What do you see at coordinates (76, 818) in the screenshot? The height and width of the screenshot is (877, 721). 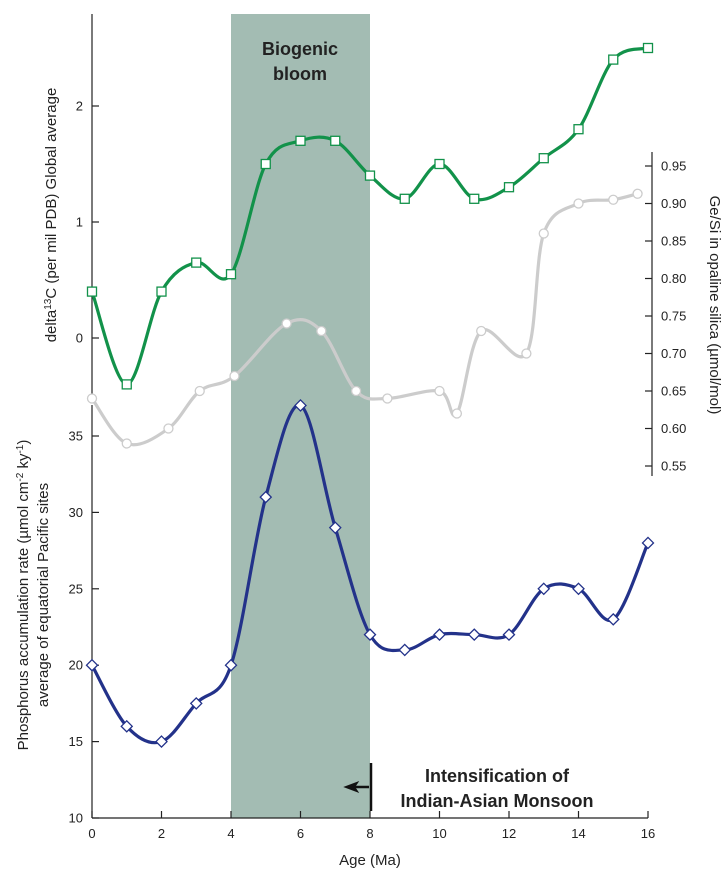 I see `bottom-y-tick-label-10: 10` at bounding box center [76, 818].